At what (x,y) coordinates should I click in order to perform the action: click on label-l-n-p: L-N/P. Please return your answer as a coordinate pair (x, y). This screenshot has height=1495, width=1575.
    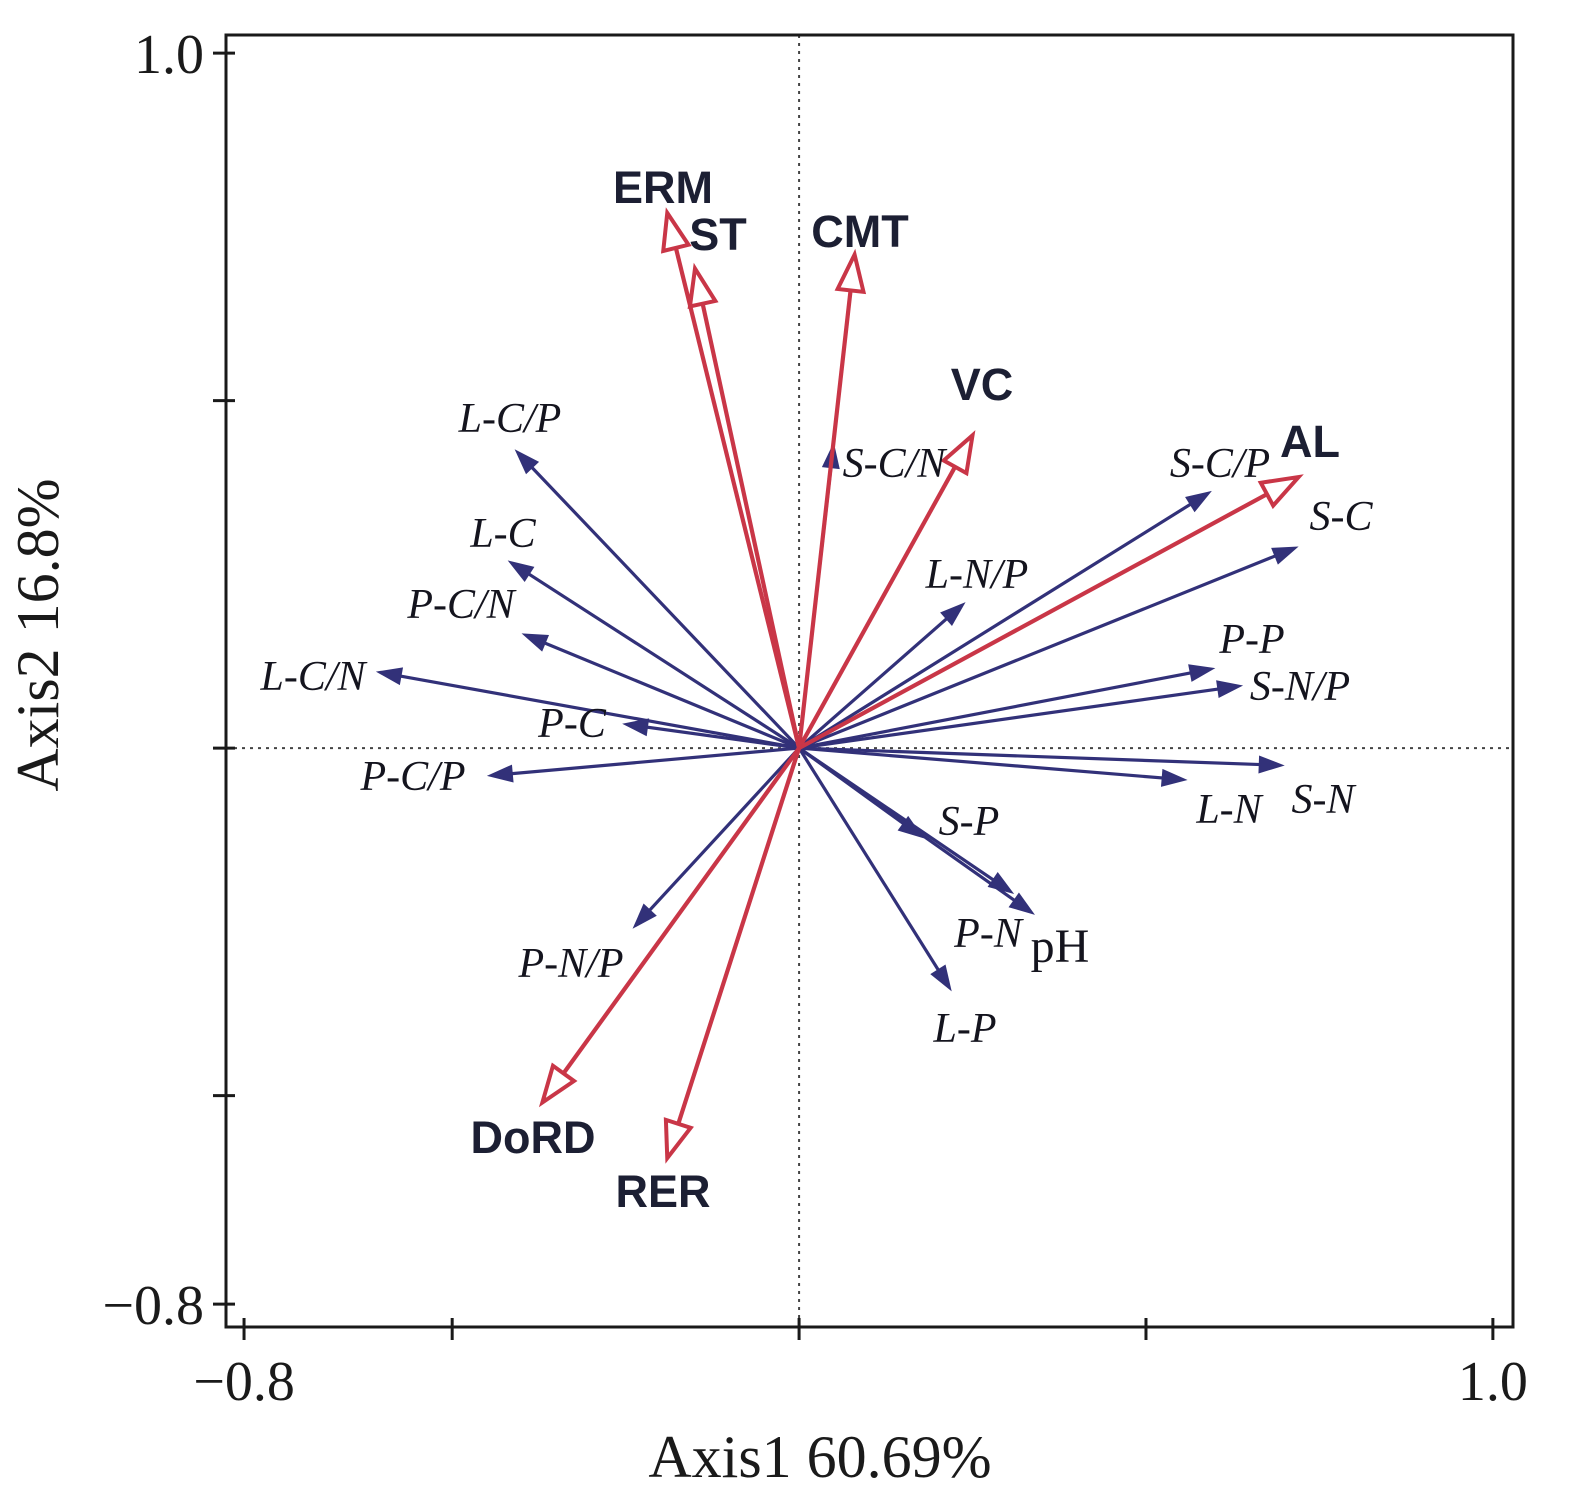
    Looking at the image, I should click on (977, 575).